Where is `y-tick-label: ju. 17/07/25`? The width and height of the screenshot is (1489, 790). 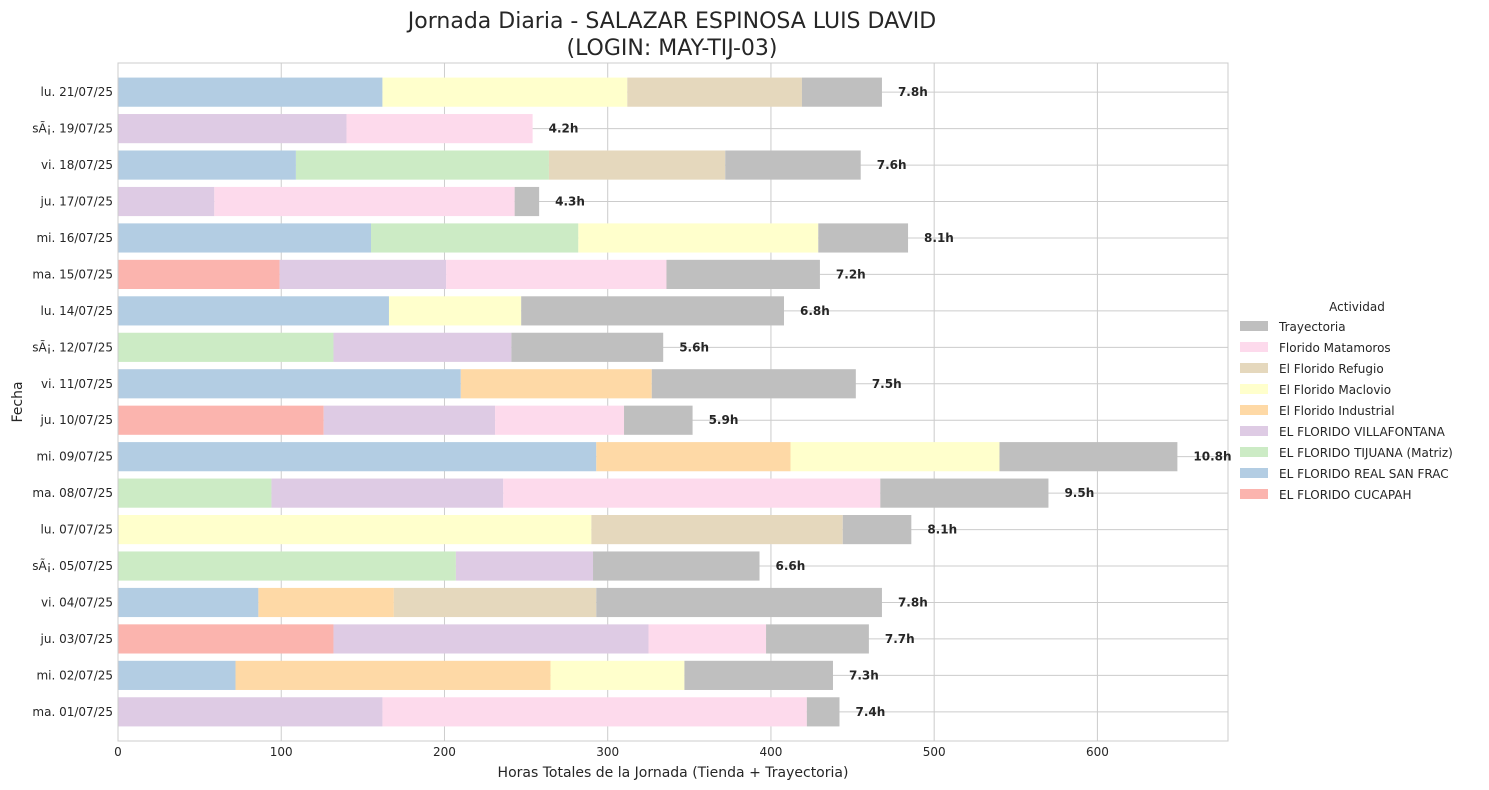
y-tick-label: ju. 17/07/25 is located at coordinates (76, 202).